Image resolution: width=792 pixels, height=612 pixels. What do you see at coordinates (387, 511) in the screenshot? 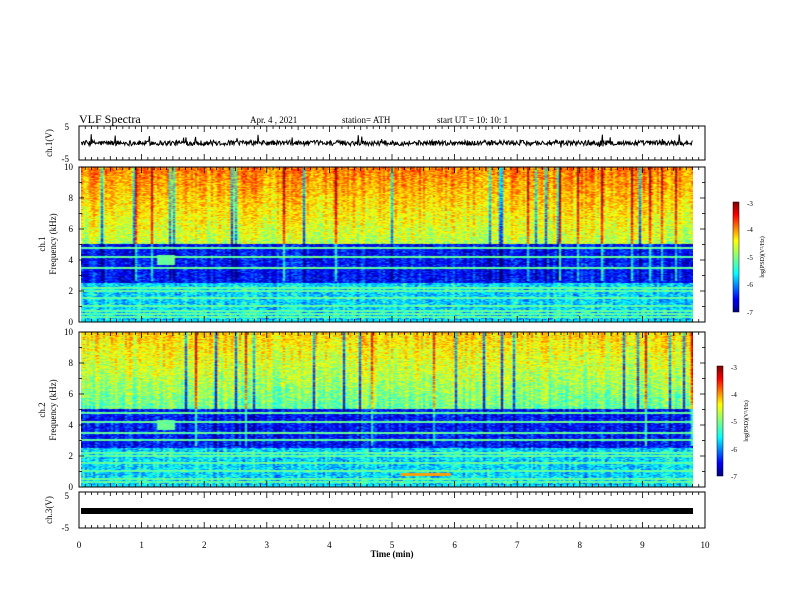
I see `ch3-voltage-trace` at bounding box center [387, 511].